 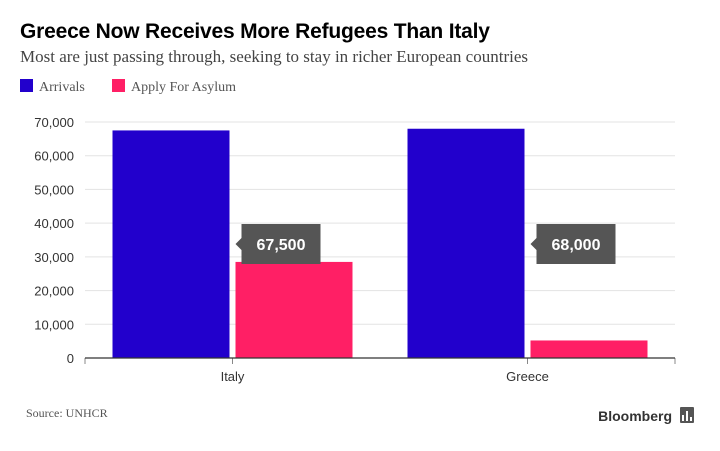 What do you see at coordinates (527, 376) in the screenshot?
I see `x-tick-label: Greece` at bounding box center [527, 376].